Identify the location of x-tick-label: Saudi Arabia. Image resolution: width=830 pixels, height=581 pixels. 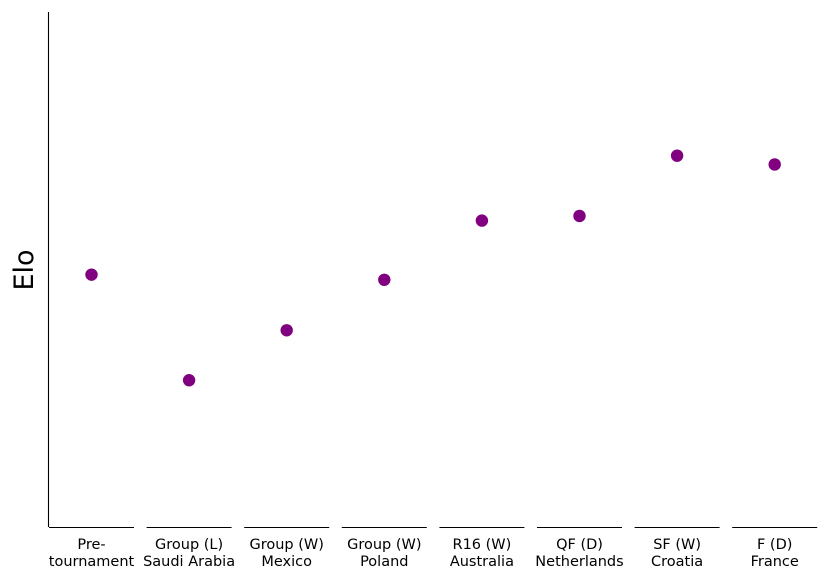
(189, 562).